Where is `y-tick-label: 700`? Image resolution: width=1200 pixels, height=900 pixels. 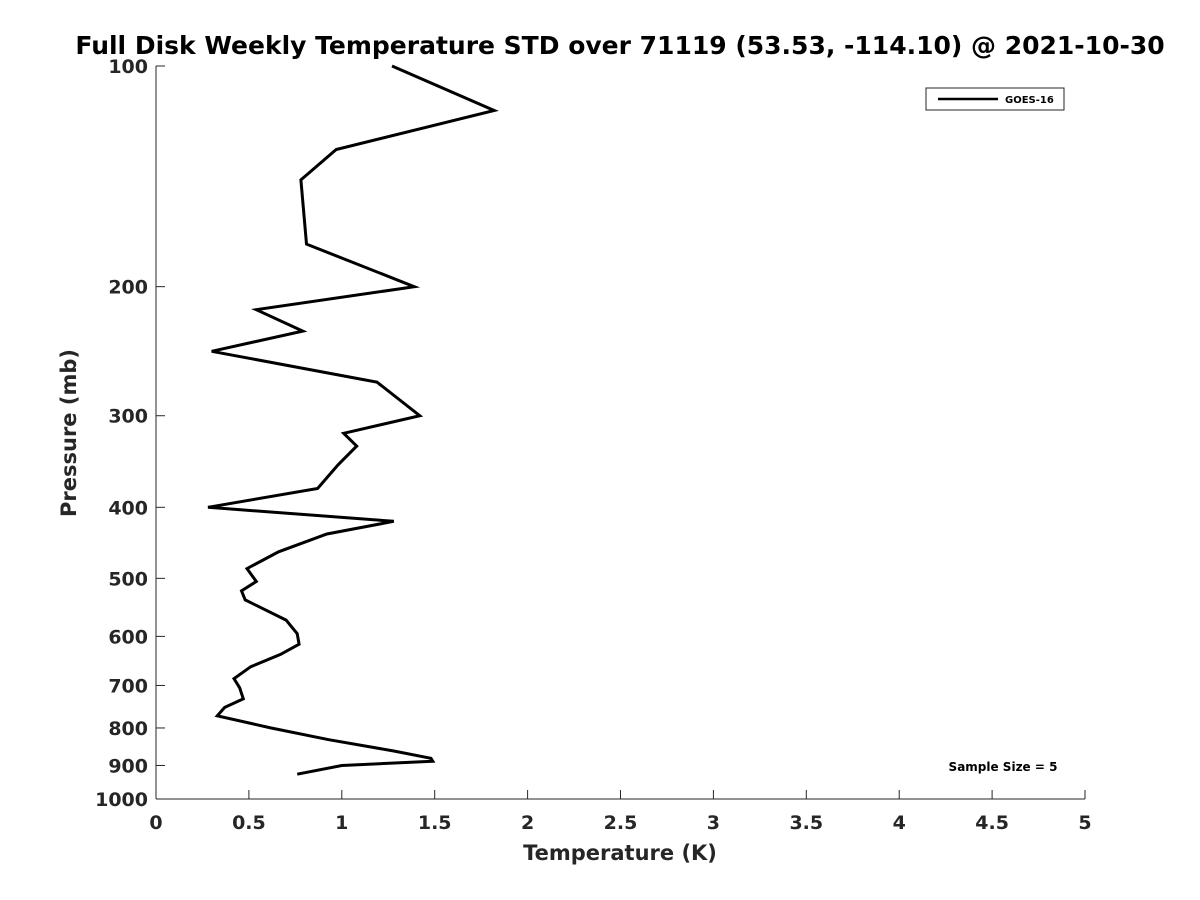 y-tick-label: 700 is located at coordinates (128, 686).